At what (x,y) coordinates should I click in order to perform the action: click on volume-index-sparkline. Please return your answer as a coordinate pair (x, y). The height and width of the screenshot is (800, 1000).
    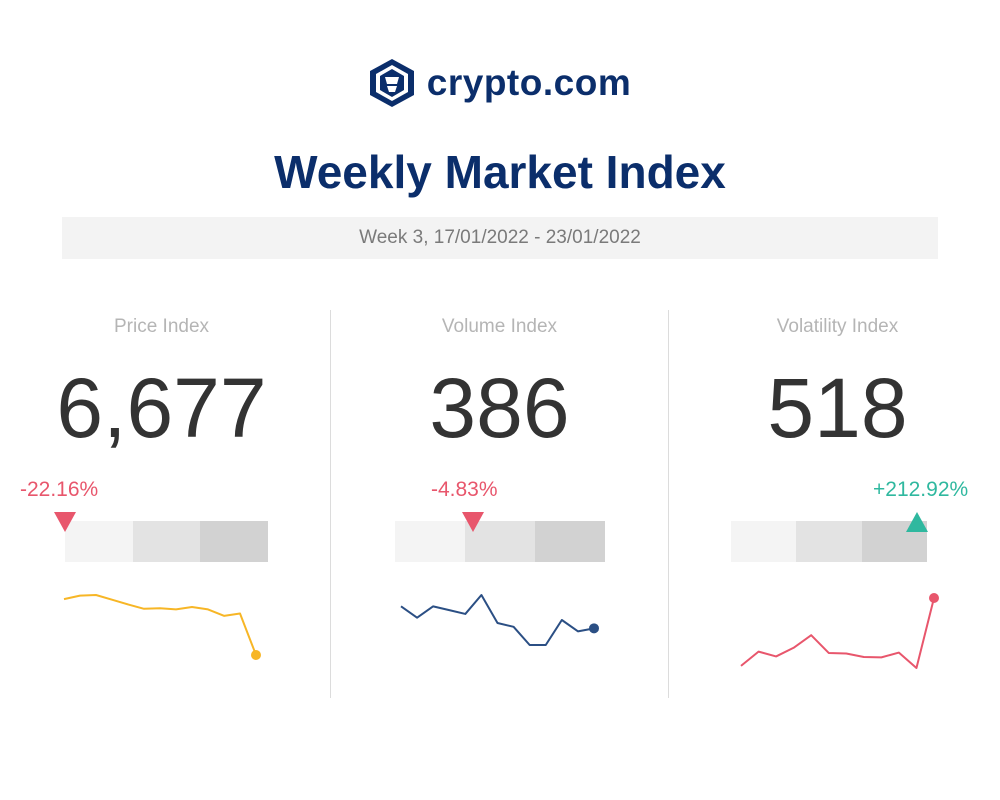
    Looking at the image, I should click on (499, 620).